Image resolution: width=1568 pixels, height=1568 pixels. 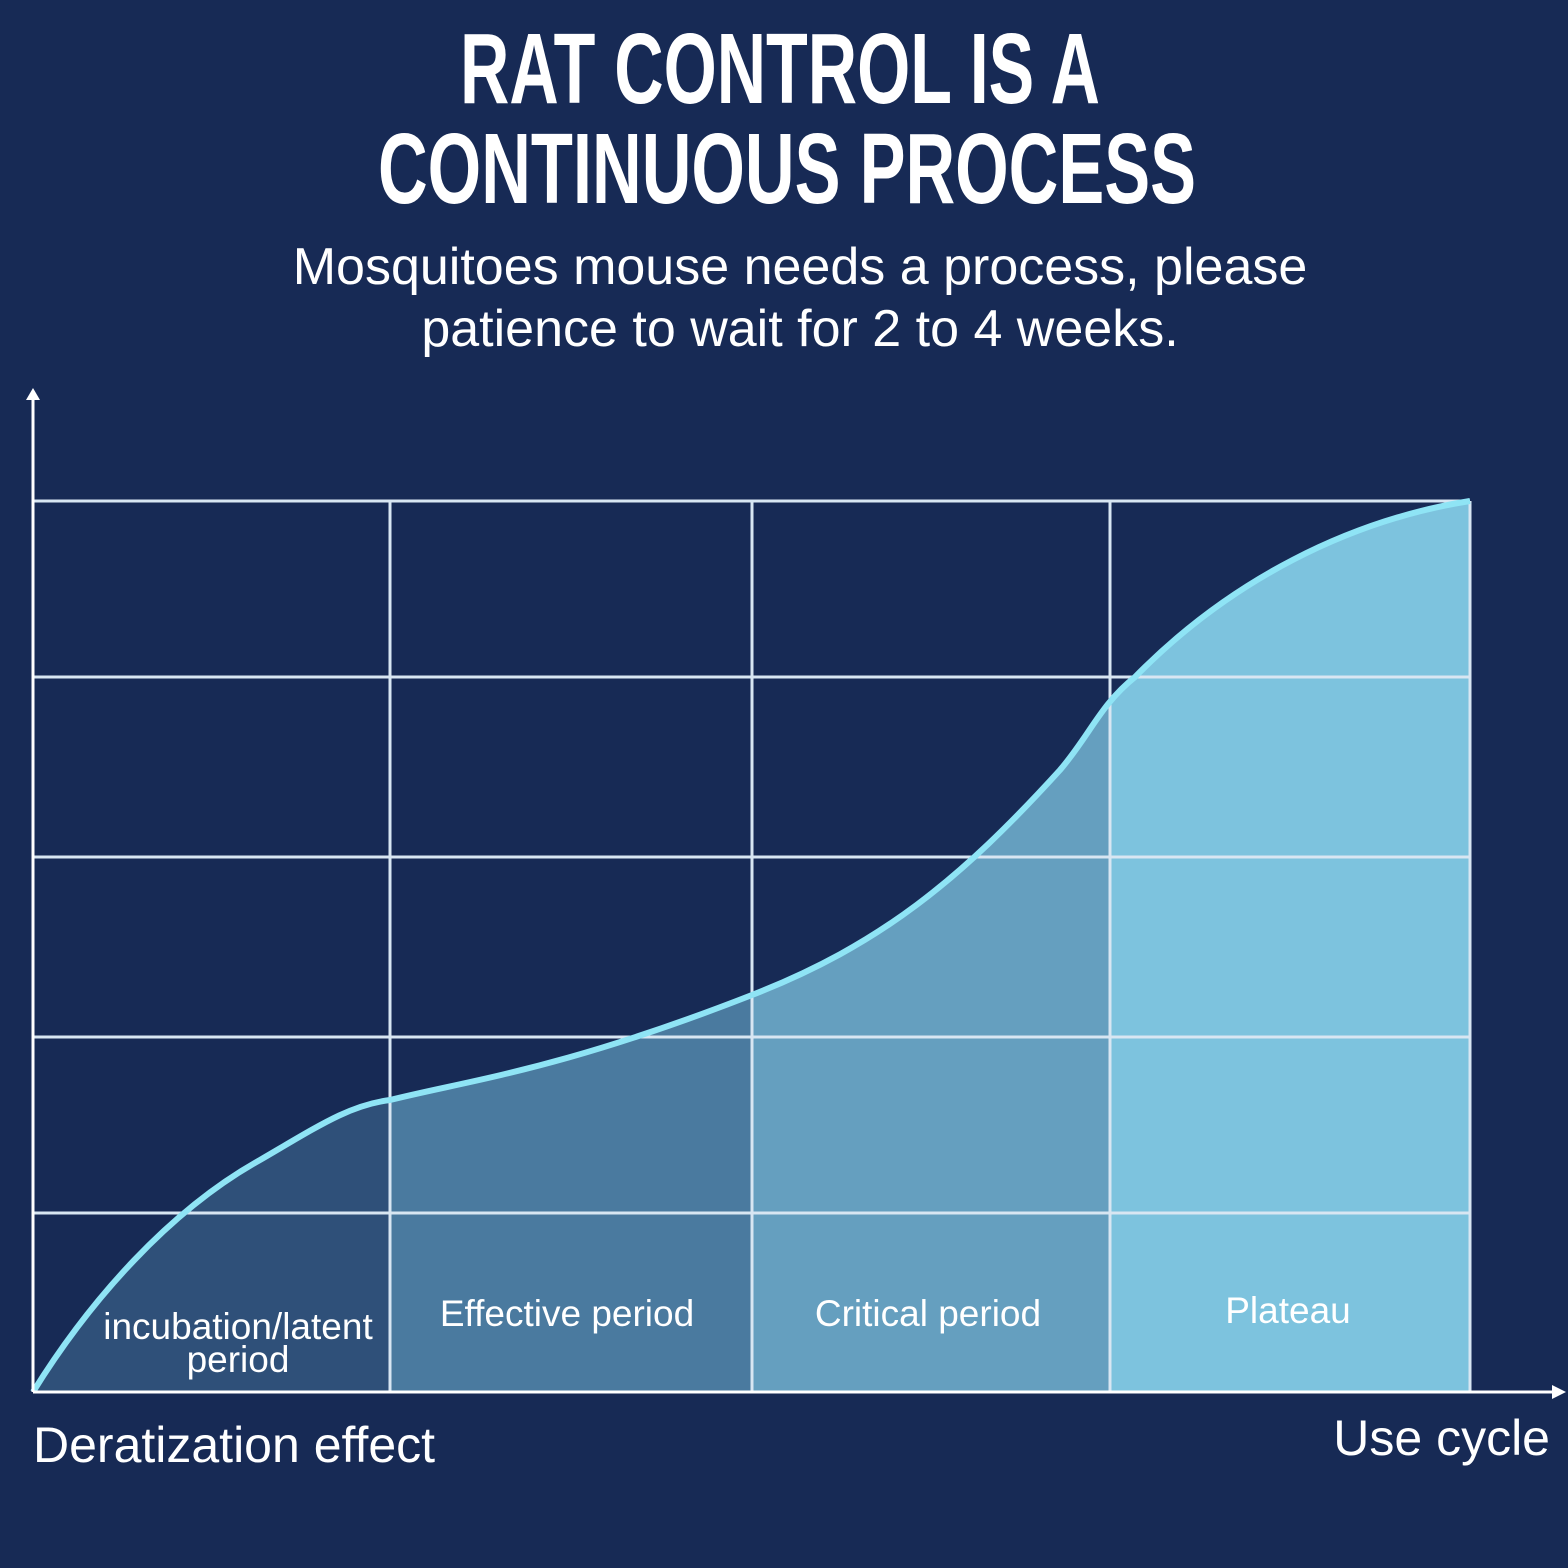 I want to click on x-axis-label: Use cycle, so click(x=1441, y=1438).